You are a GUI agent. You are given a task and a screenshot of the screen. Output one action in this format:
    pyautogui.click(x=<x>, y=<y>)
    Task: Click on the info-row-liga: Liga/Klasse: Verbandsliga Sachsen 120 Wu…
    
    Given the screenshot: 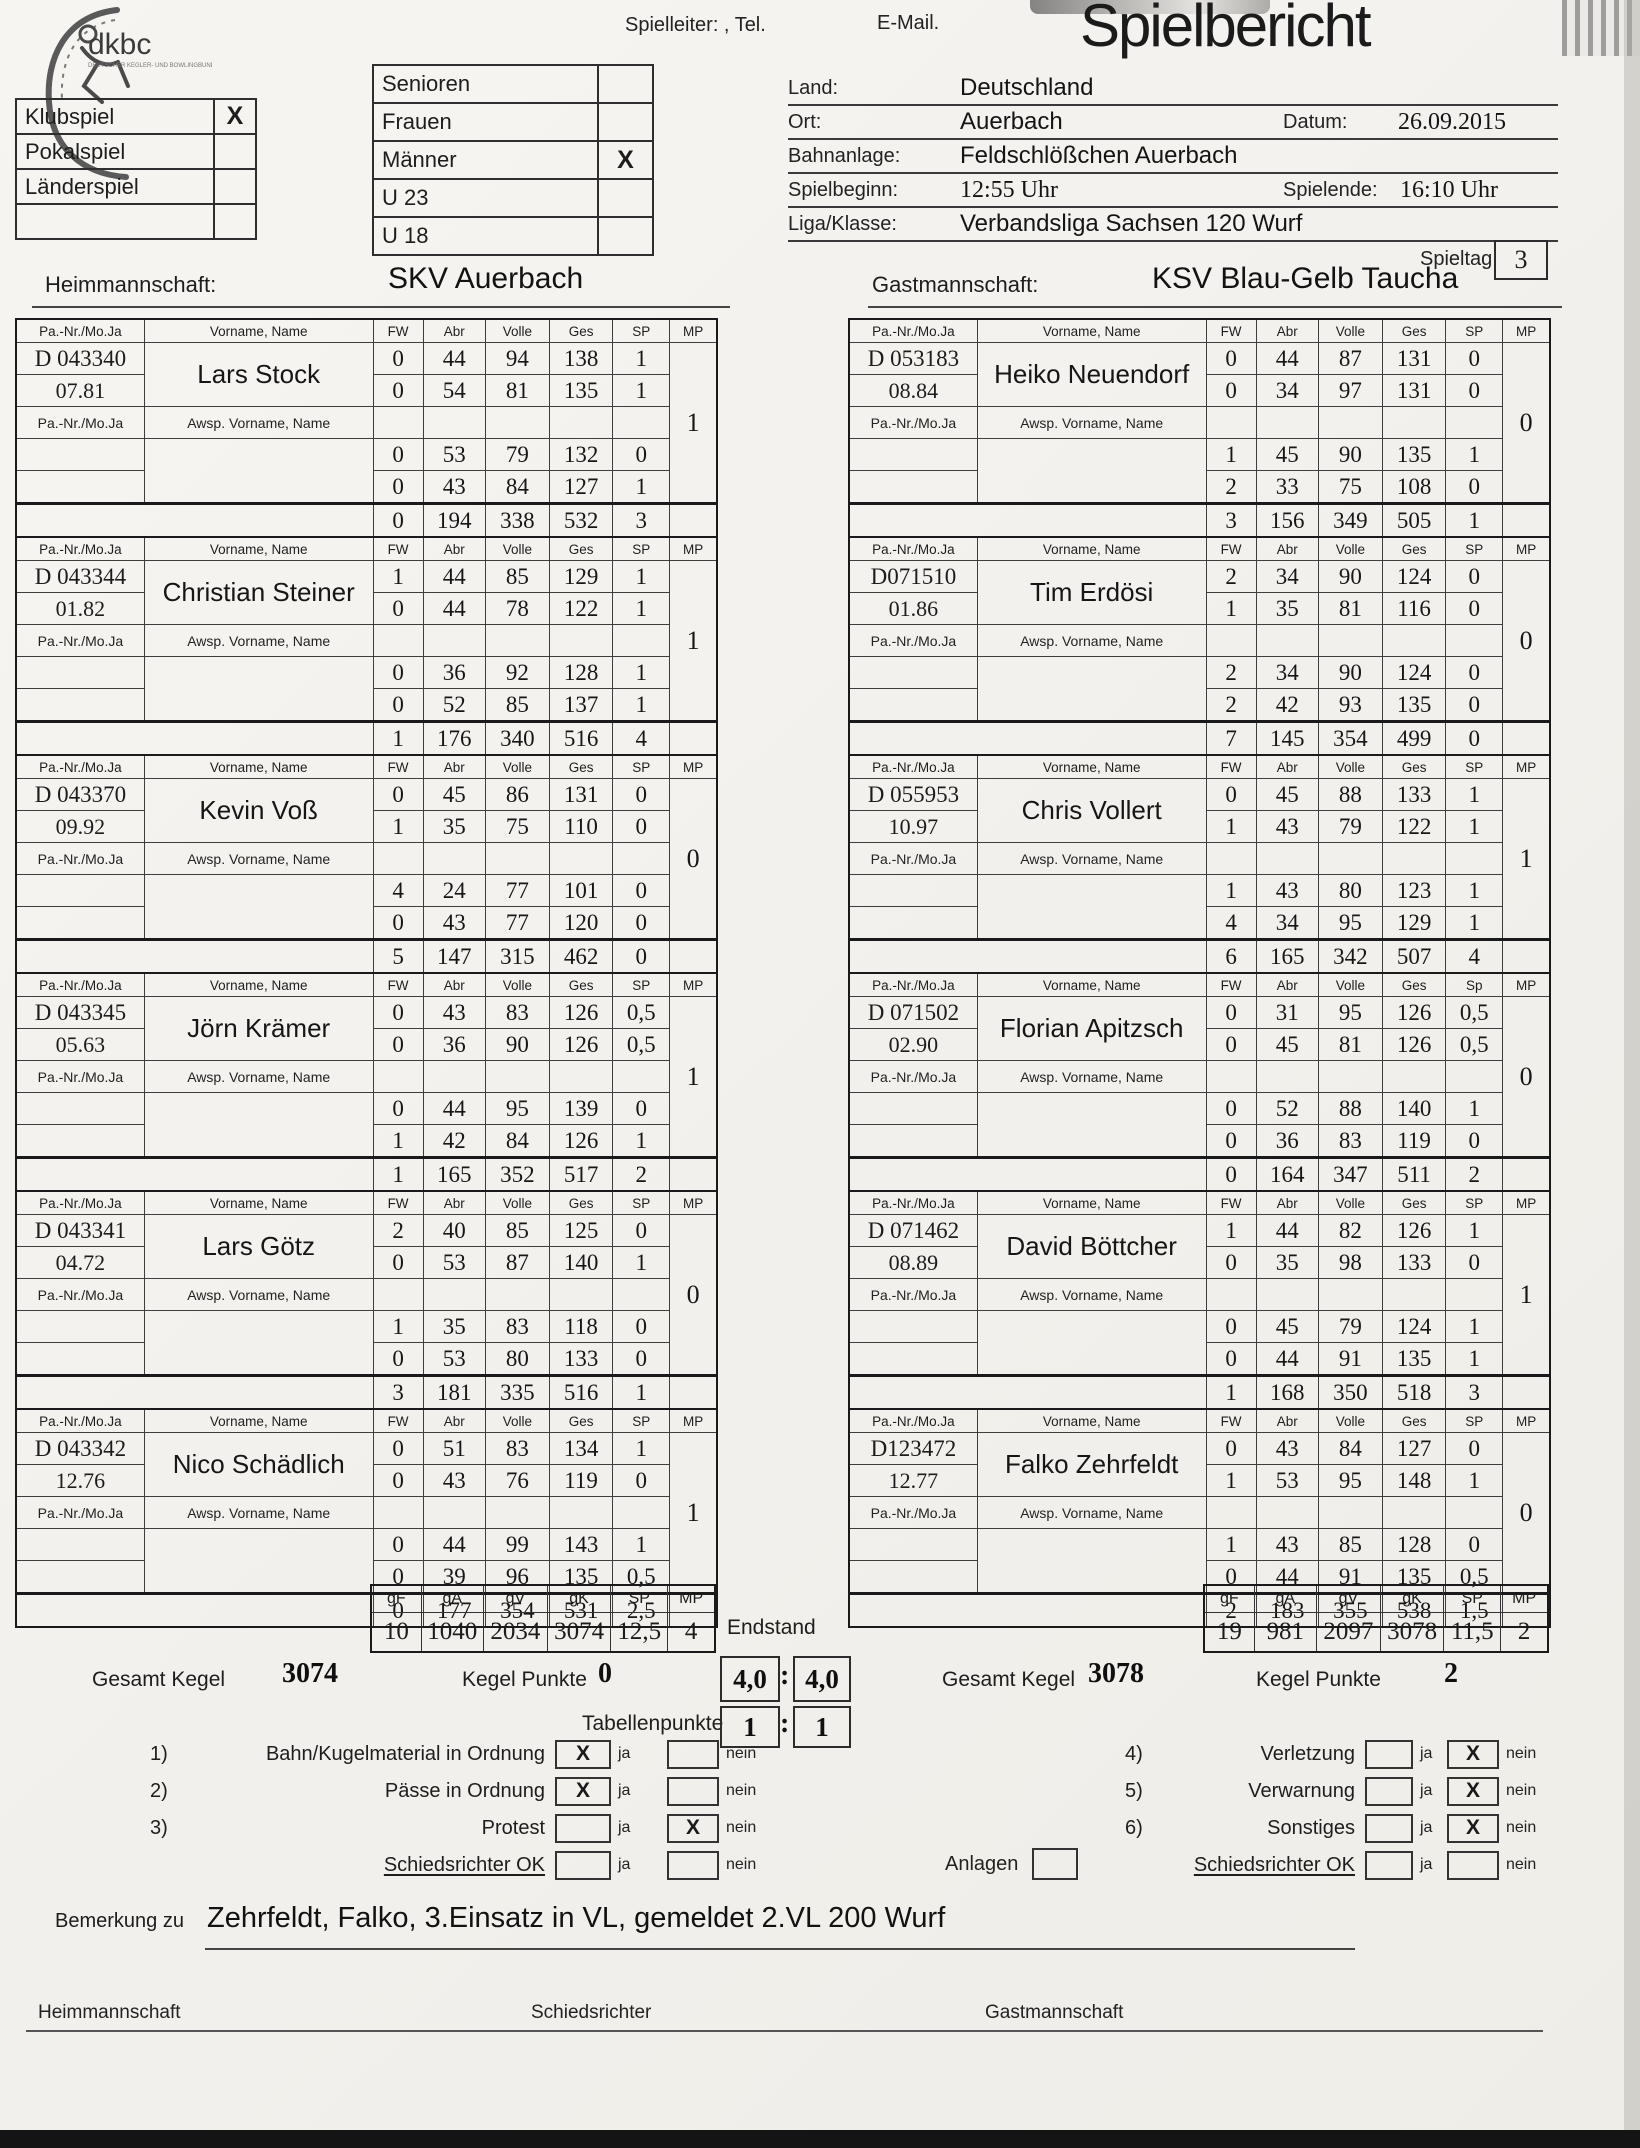 What is the action you would take?
    pyautogui.click(x=1173, y=224)
    